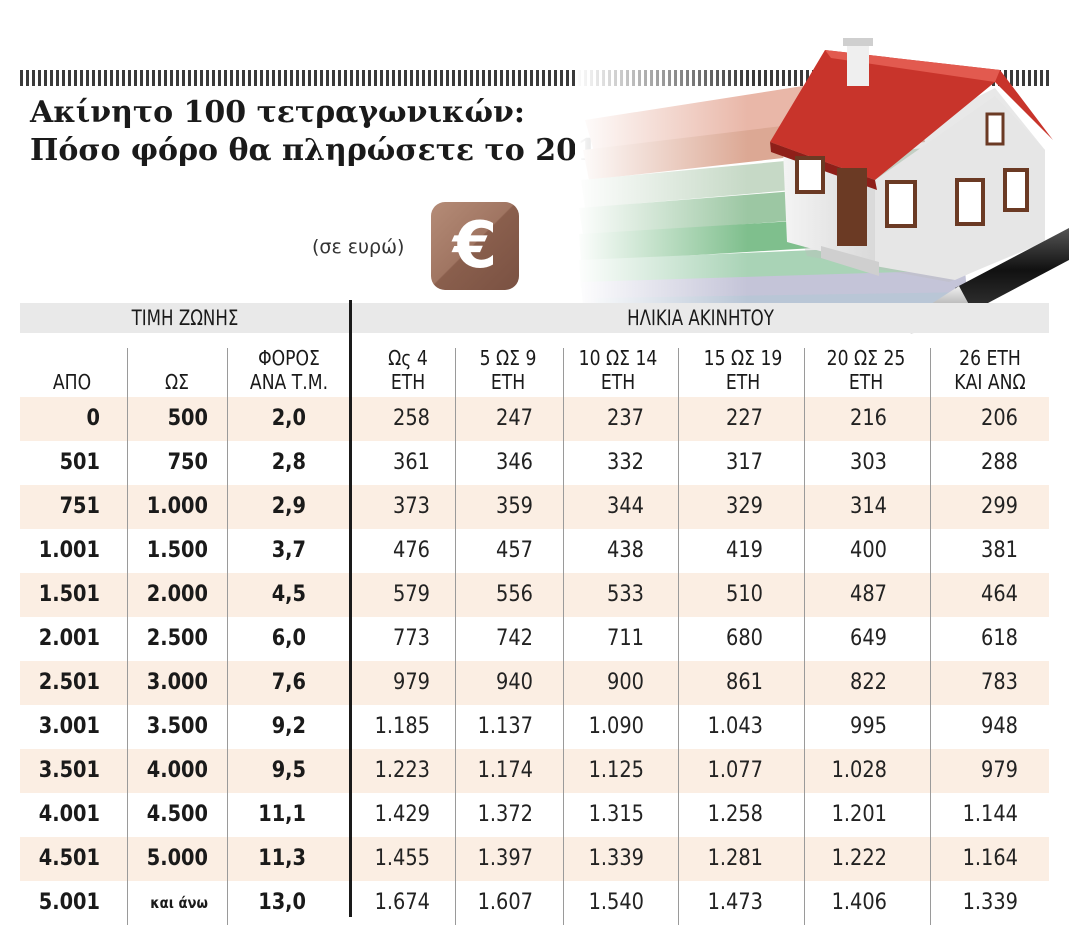 The image size is (1069, 948). I want to click on table-cell: 476, so click(411, 550).